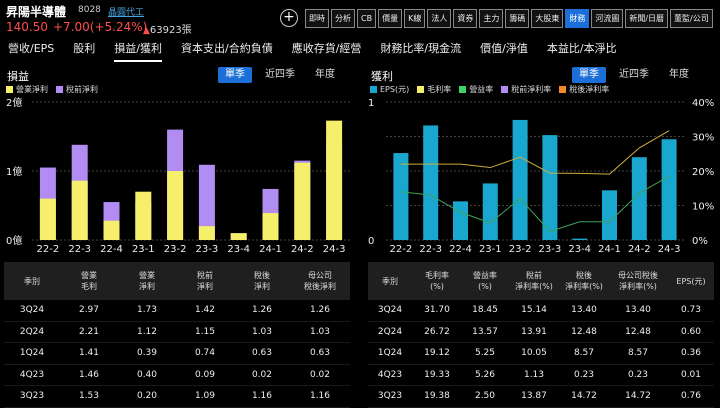 The width and height of the screenshot is (720, 408). What do you see at coordinates (227, 48) in the screenshot?
I see `tab-3: 資本支出/合約負債` at bounding box center [227, 48].